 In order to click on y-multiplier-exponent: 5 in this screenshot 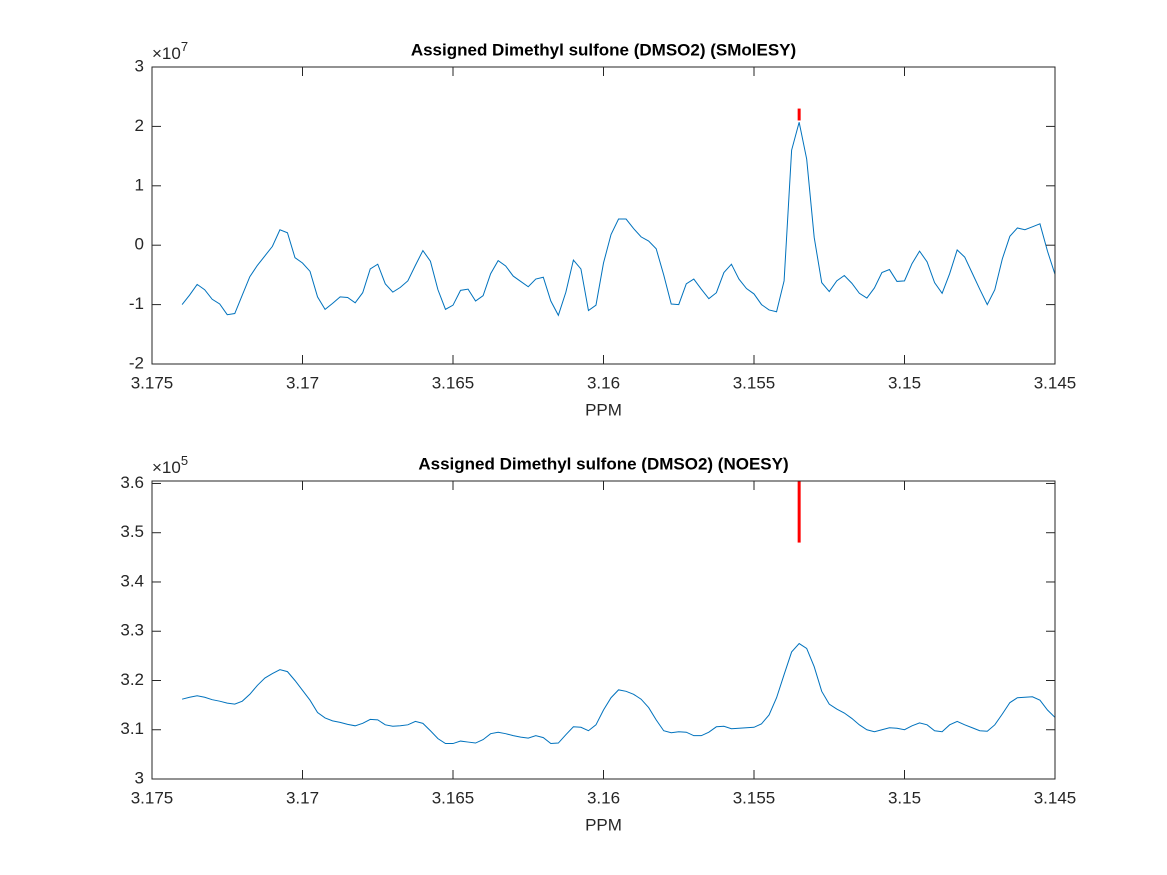, I will do `click(184, 460)`.